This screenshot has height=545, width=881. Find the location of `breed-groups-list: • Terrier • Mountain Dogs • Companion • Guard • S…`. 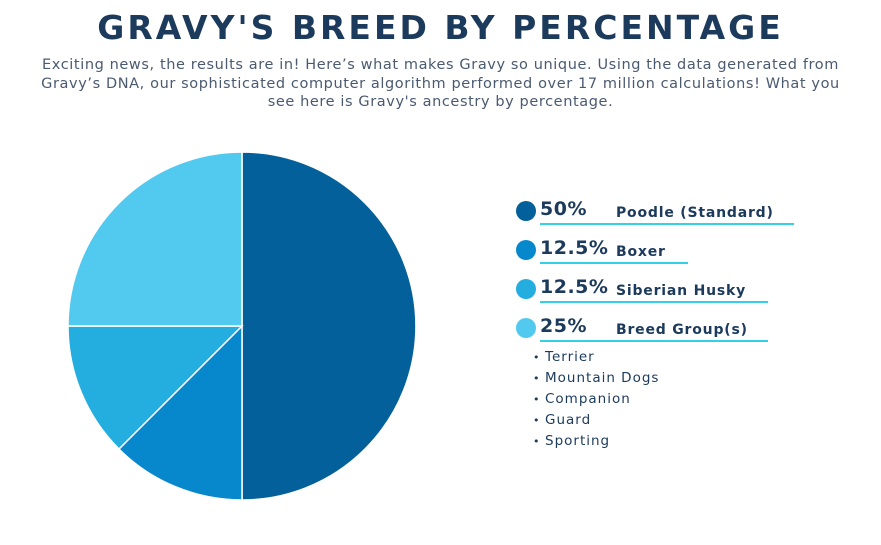

breed-groups-list: • Terrier • Mountain Dogs • Companion • Guard • S… is located at coordinates (596, 399).